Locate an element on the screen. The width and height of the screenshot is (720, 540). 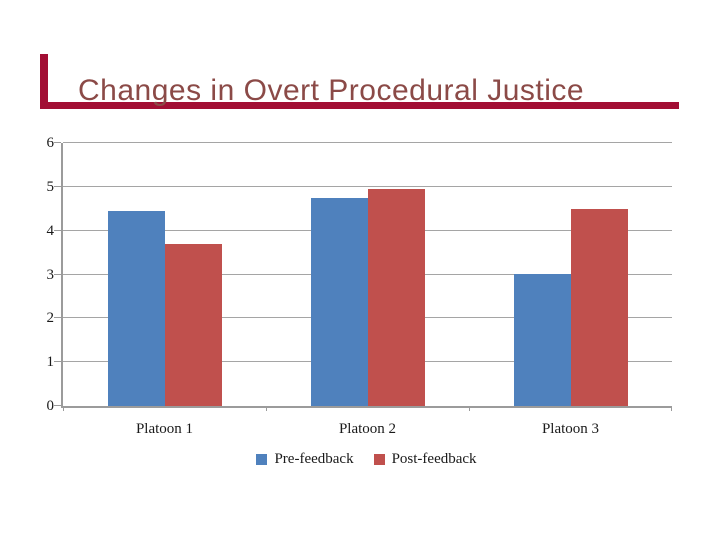
chart-legend: Pre-feedback Post-feedback is located at coordinates (366, 459).